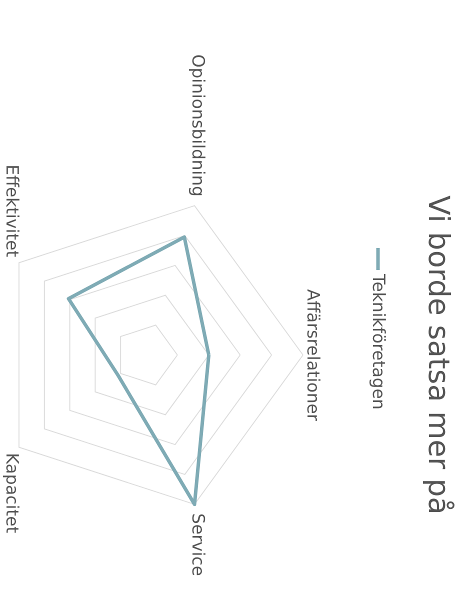 This screenshot has width=469, height=591. I want to click on text: Vi borde satsa mer på, so click(439, 355).